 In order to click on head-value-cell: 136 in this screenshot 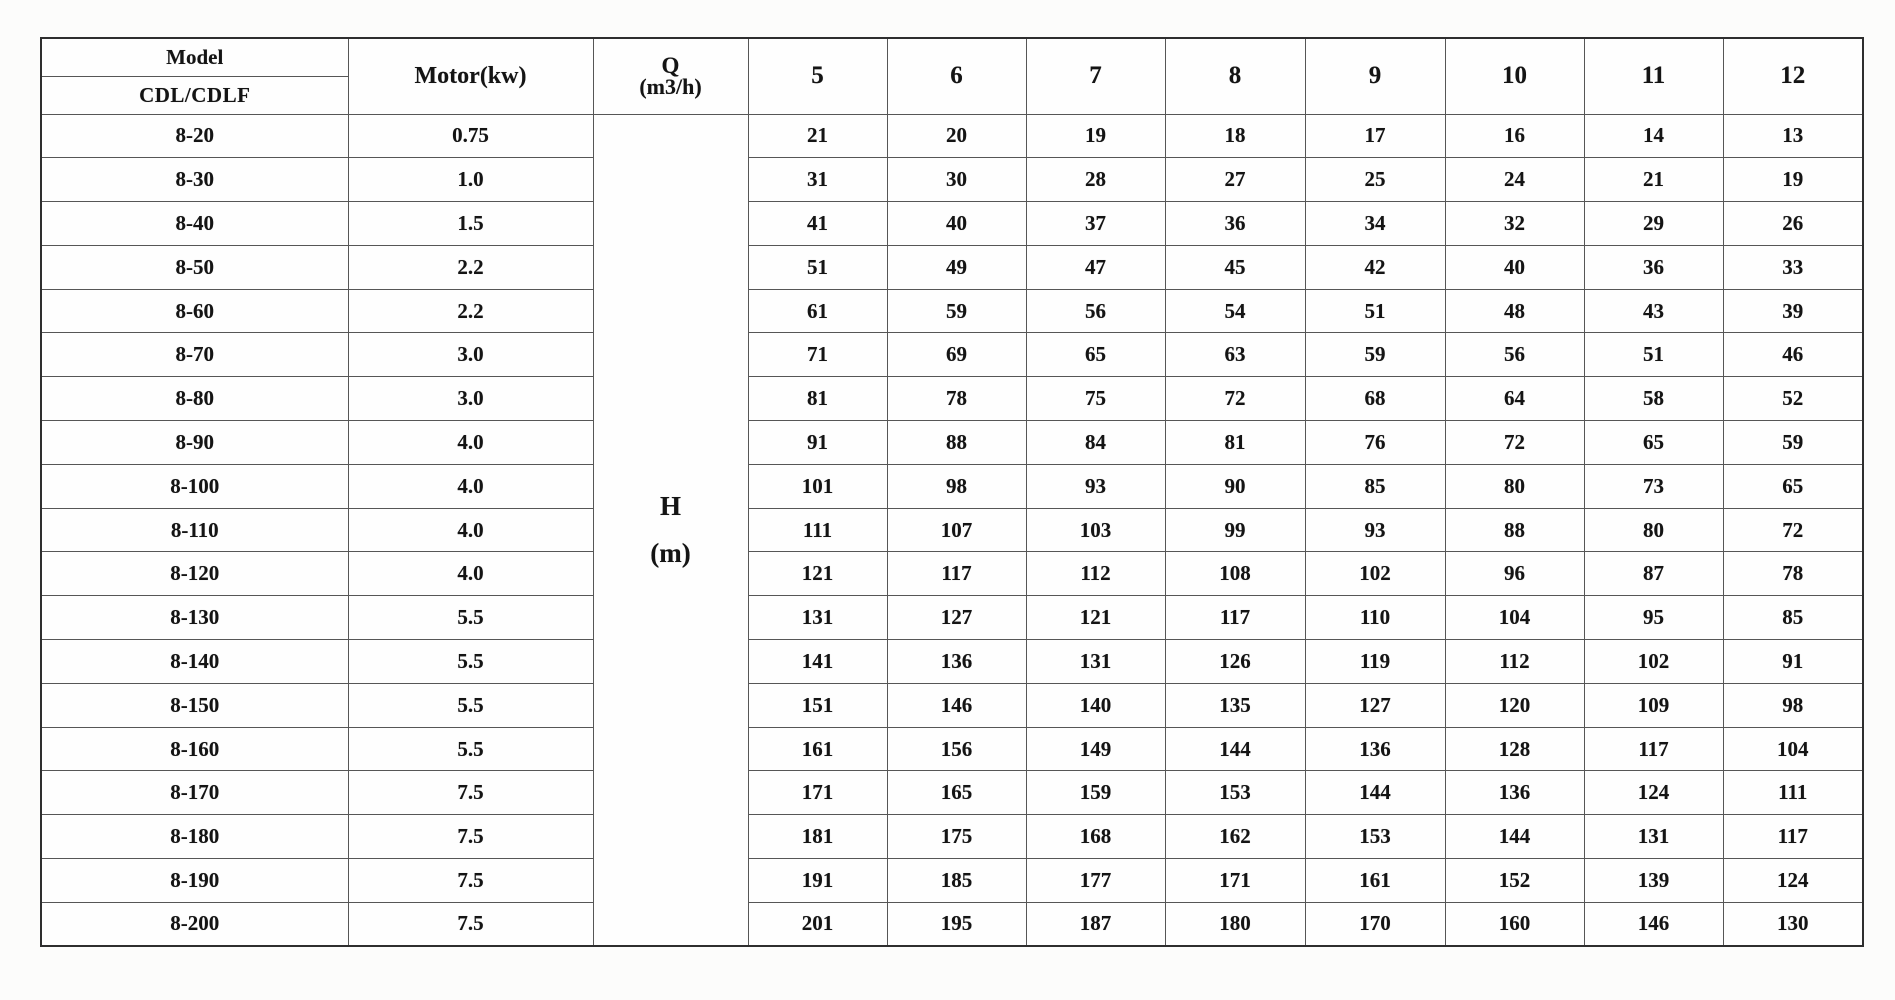, I will do `click(1375, 749)`.